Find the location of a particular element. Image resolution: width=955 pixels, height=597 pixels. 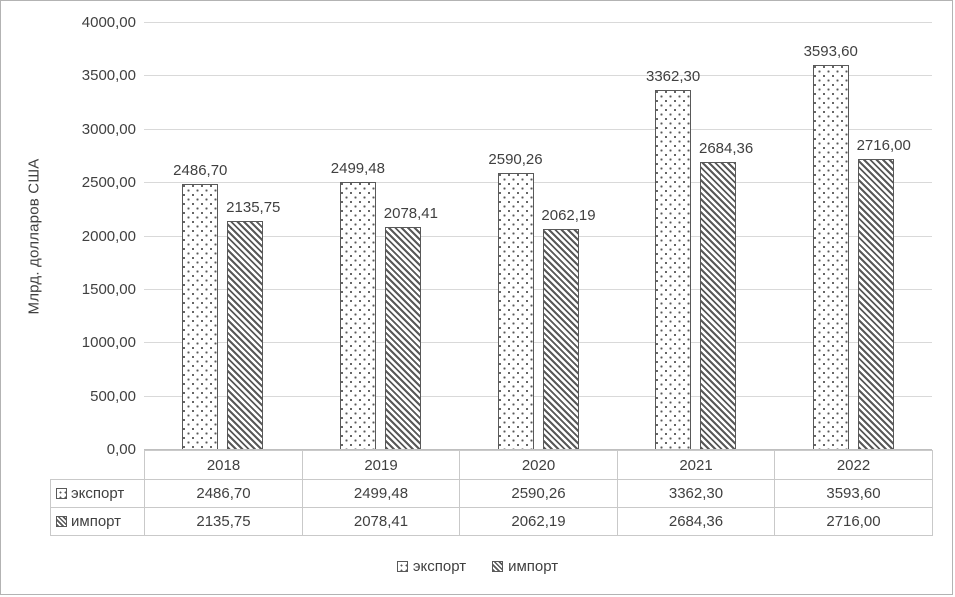

bar-импорт-2021 is located at coordinates (718, 305).